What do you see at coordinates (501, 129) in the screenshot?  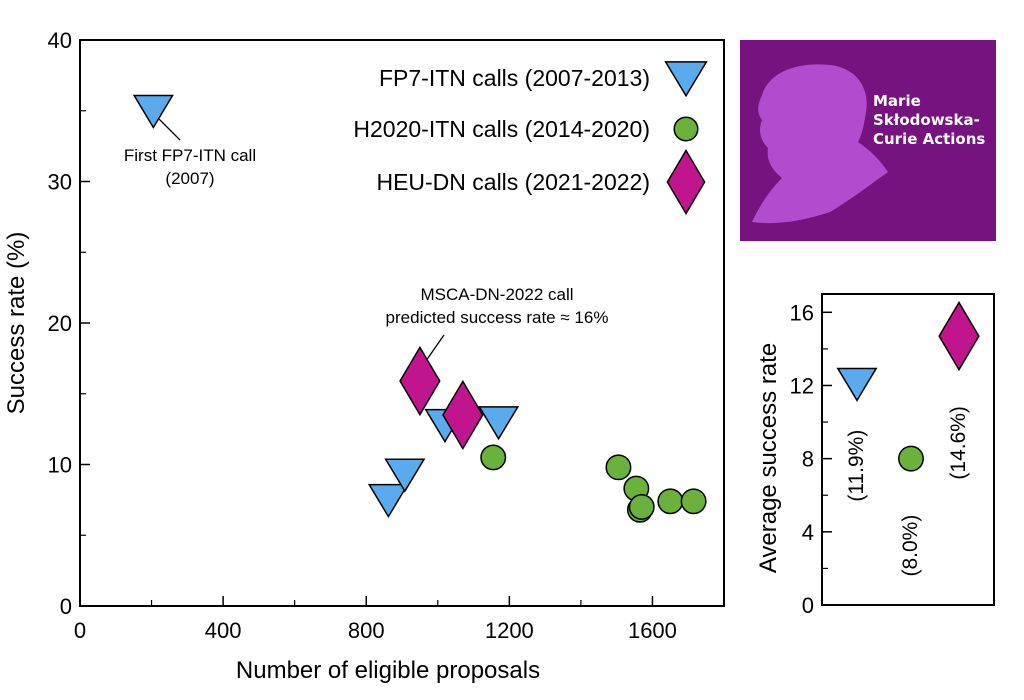 I see `legend-label-h2020: H2020-ITN calls (2014-2020)` at bounding box center [501, 129].